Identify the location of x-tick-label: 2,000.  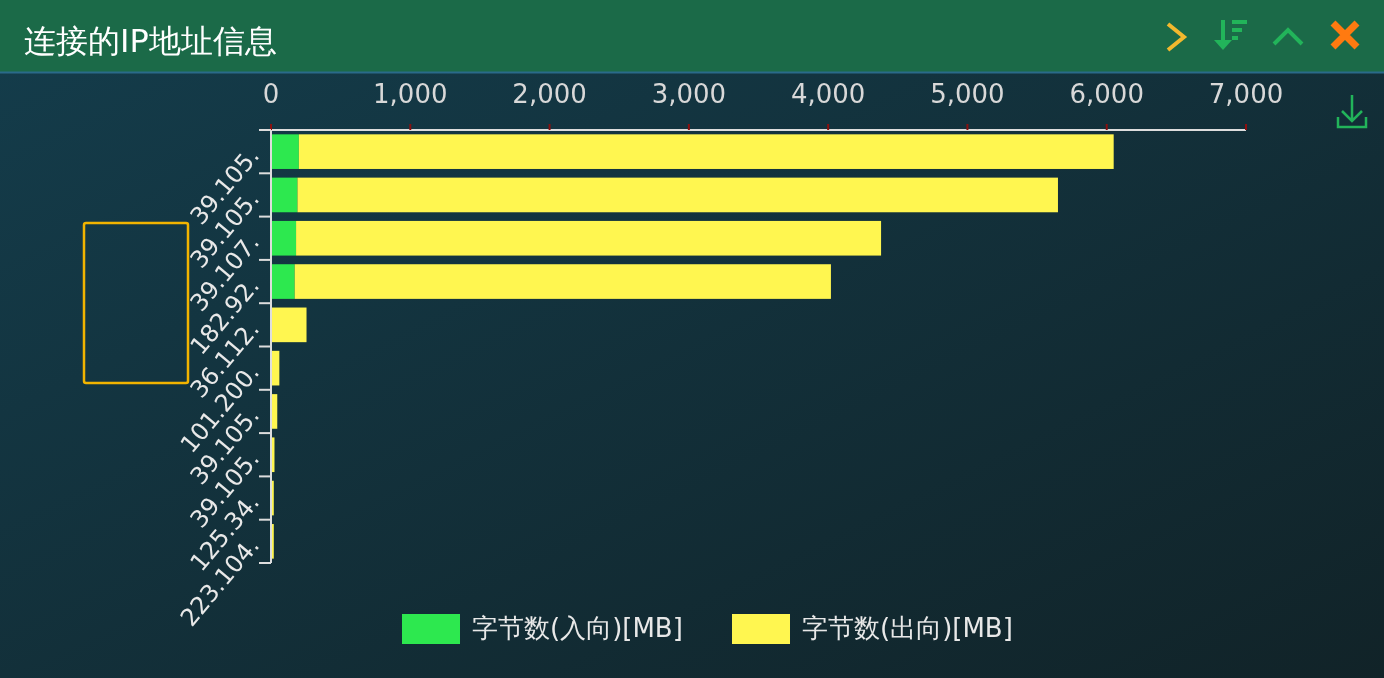
(549, 94).